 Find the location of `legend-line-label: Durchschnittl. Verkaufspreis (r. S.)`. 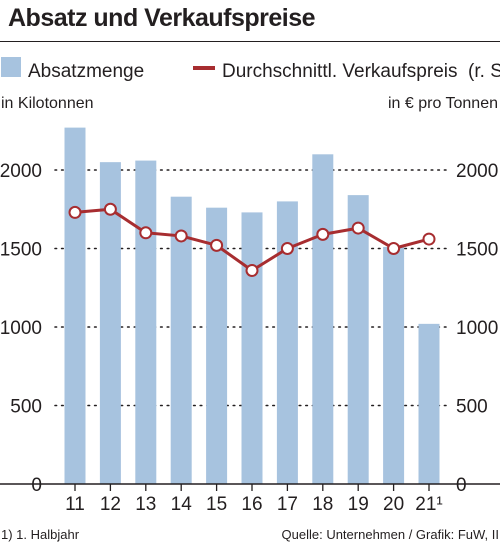

legend-line-label: Durchschnittl. Verkaufspreis (r. S.) is located at coordinates (361, 71).